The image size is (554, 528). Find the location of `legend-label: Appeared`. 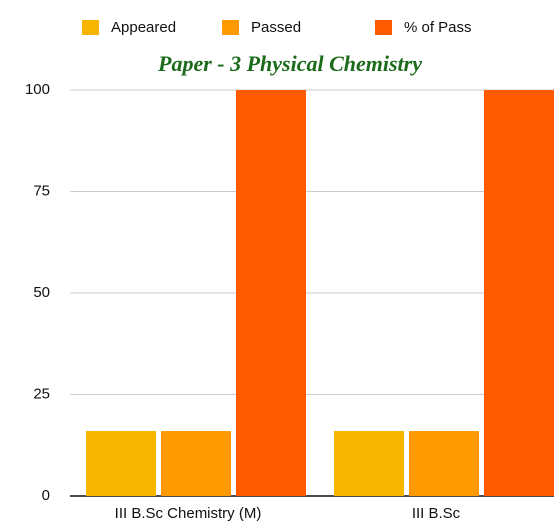

legend-label: Appeared is located at coordinates (143, 27).